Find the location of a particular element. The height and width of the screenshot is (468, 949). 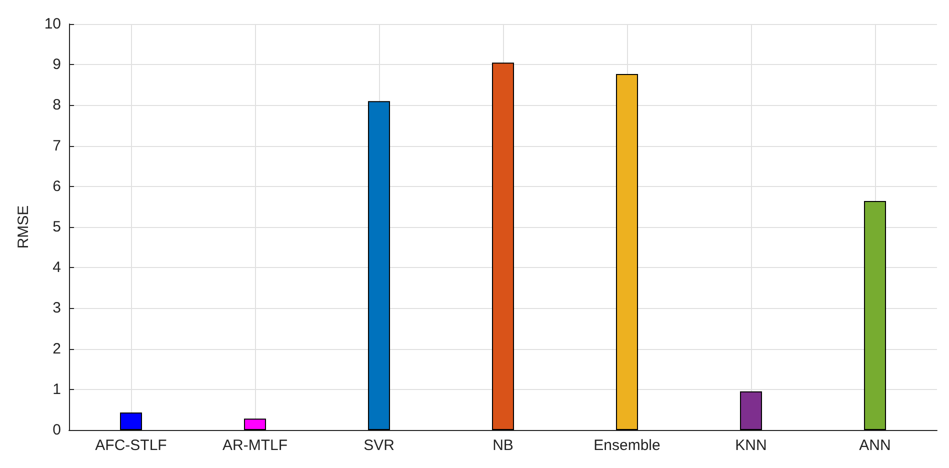

y-tick-label: 1 is located at coordinates (56, 389).